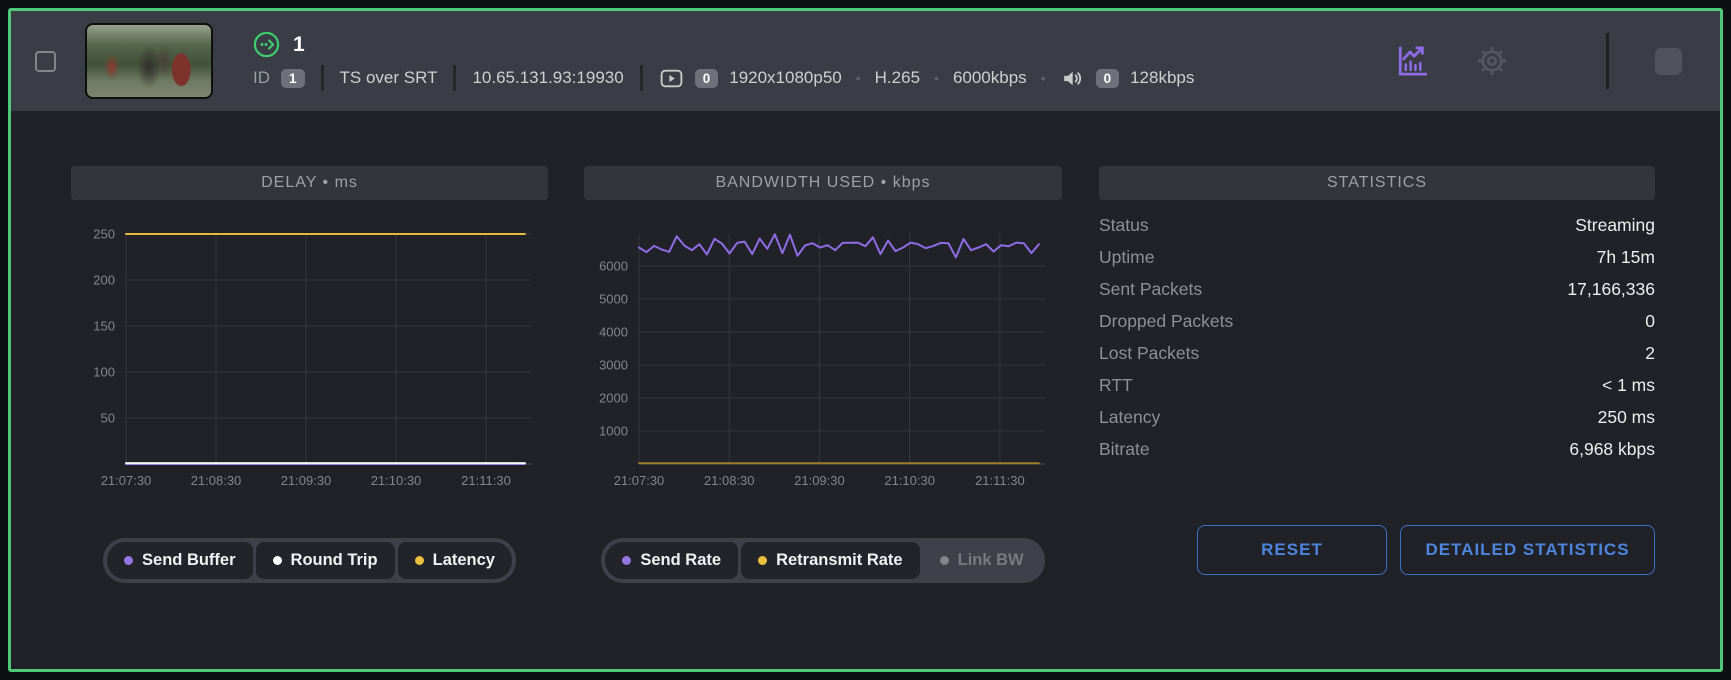 The width and height of the screenshot is (1731, 680). What do you see at coordinates (823, 183) in the screenshot?
I see `bandwidth-panel-title: BANDWIDTH USED • kbps` at bounding box center [823, 183].